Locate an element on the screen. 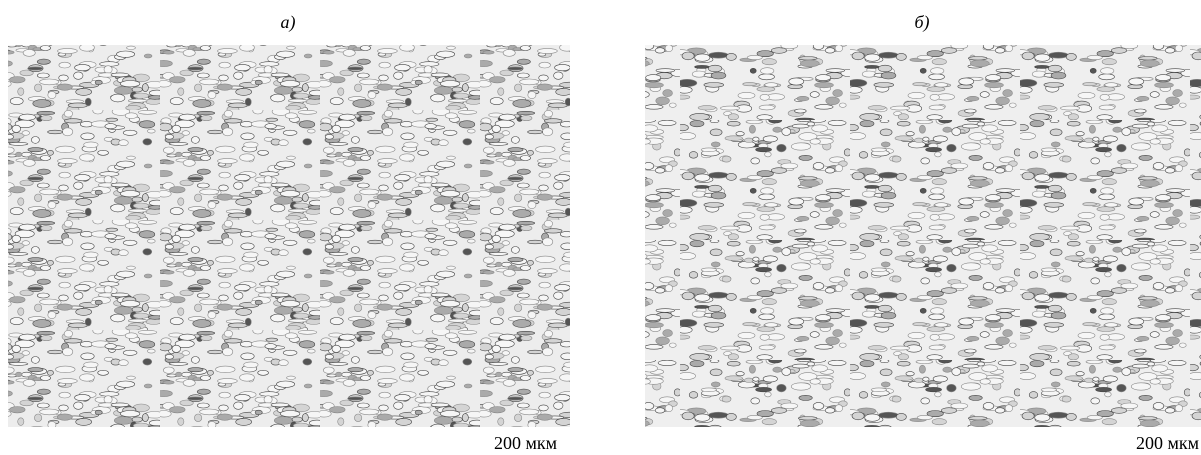 The image size is (1201, 455). panel-label: а) is located at coordinates (288, 22).